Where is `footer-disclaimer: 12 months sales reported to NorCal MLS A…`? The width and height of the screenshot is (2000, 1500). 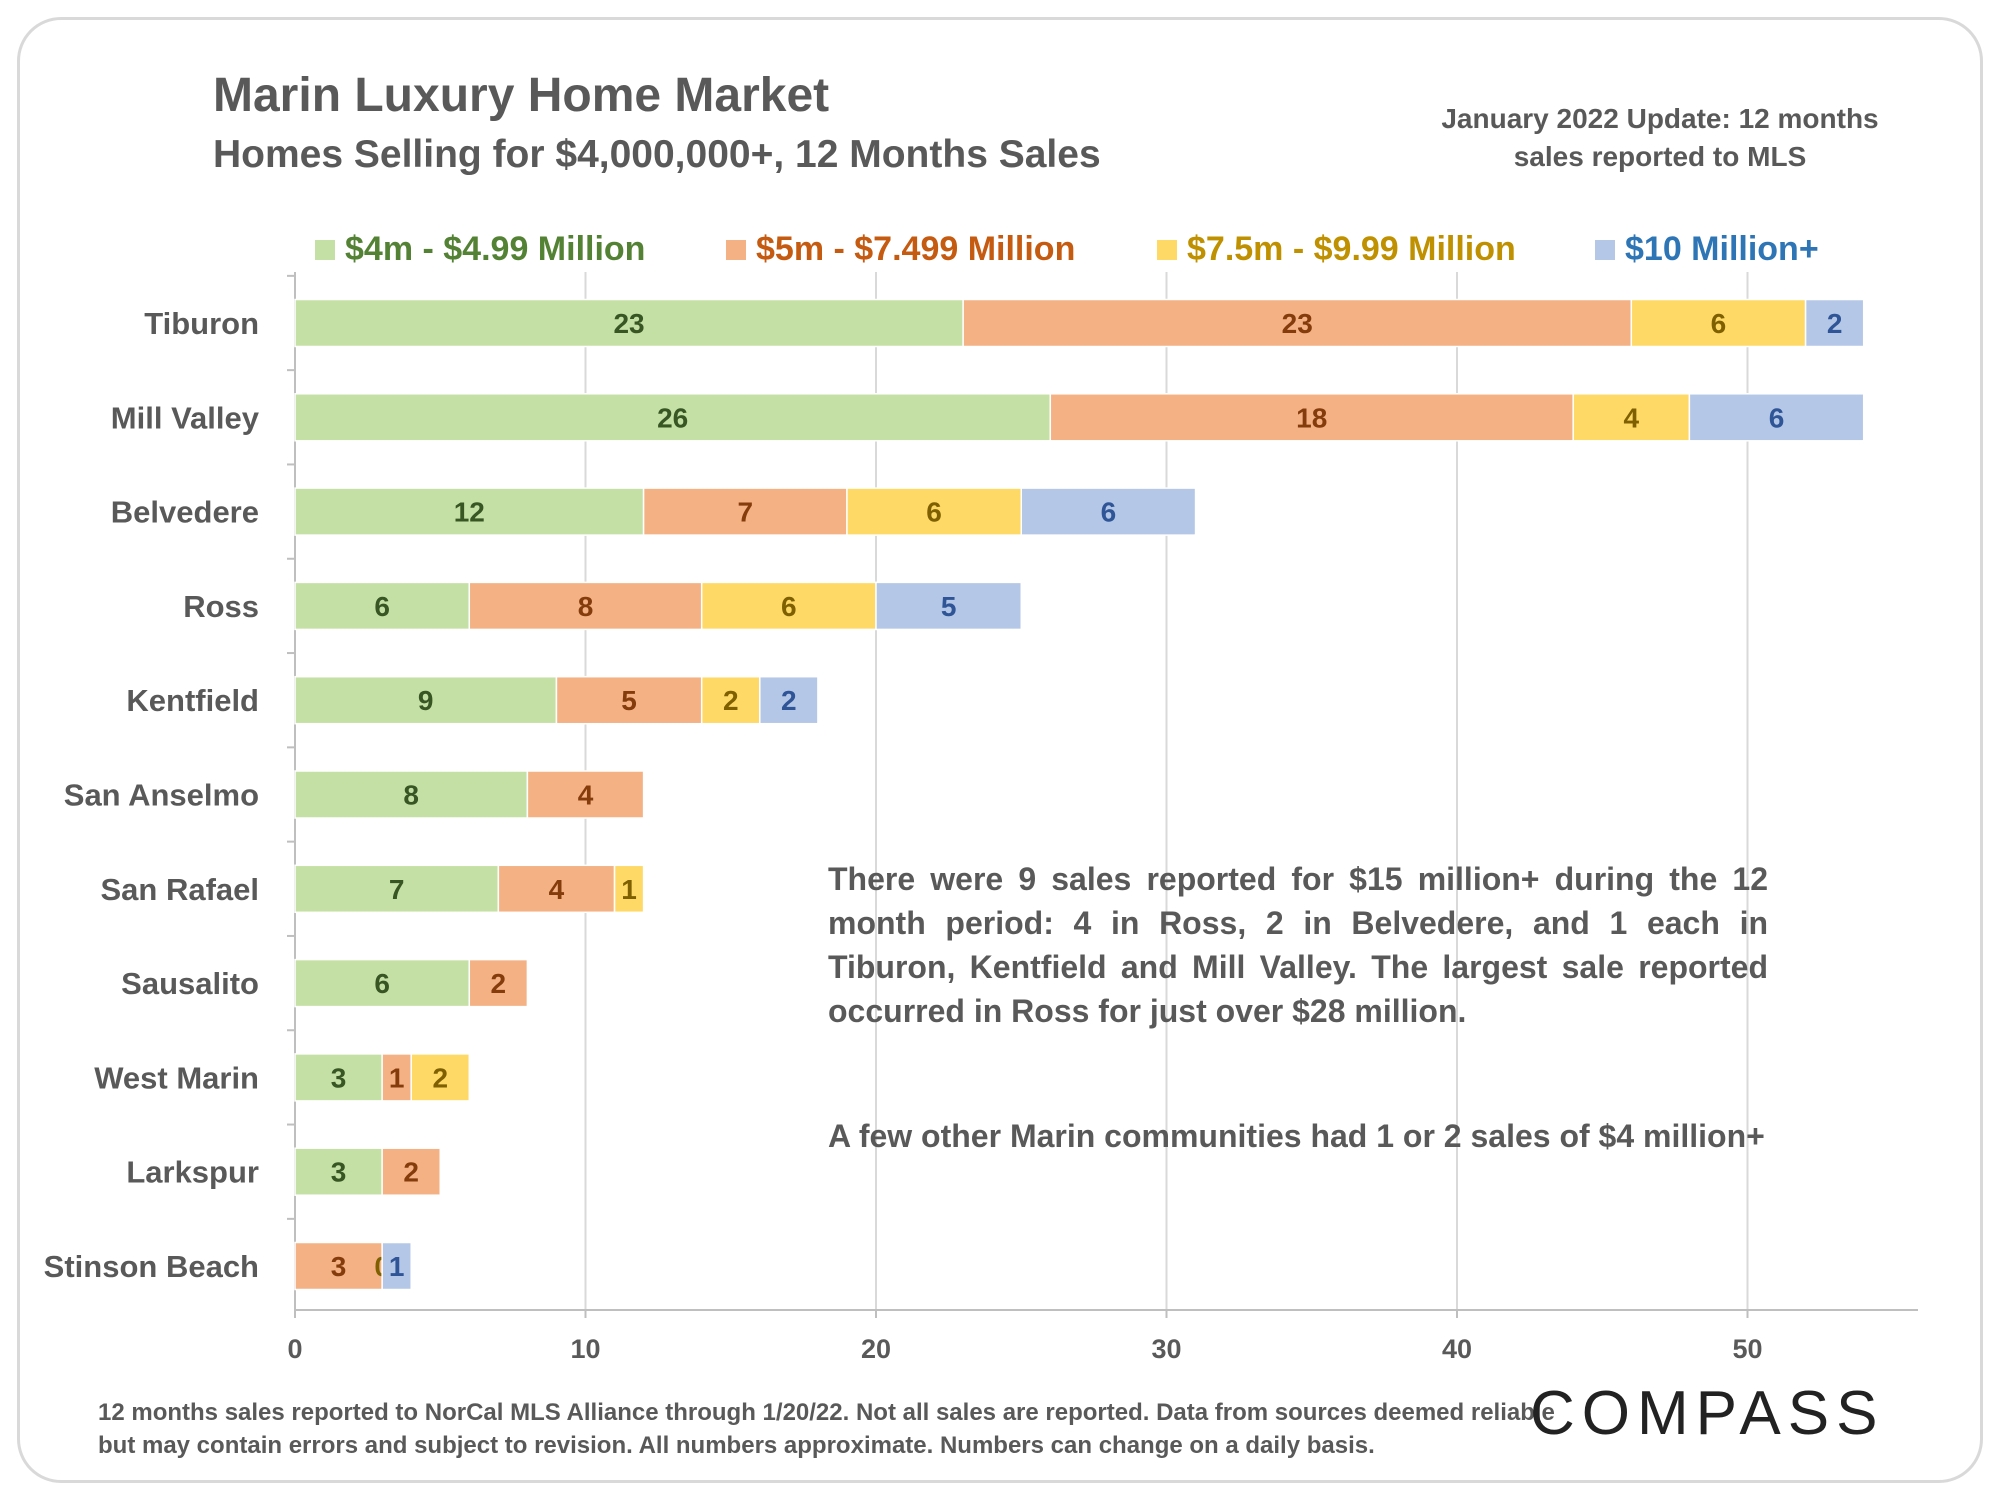 footer-disclaimer: 12 months sales reported to NorCal MLS A… is located at coordinates (826, 1429).